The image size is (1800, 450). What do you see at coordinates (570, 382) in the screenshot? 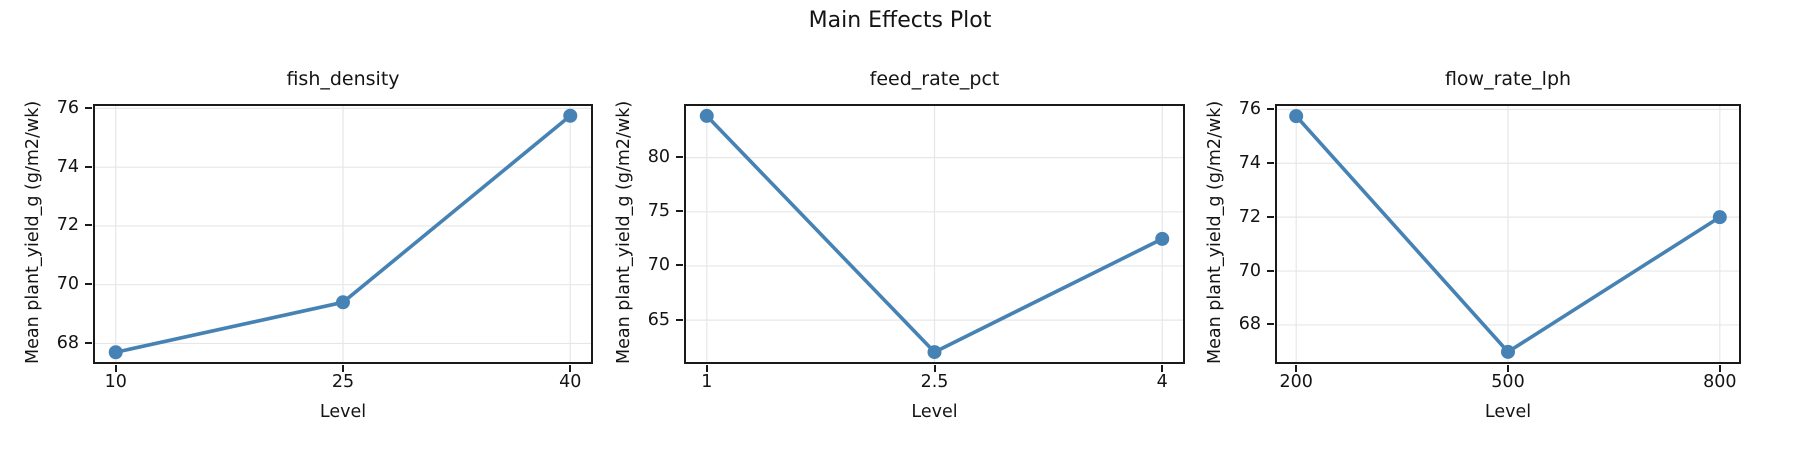
I see `x-tick-label: 40` at bounding box center [570, 382].